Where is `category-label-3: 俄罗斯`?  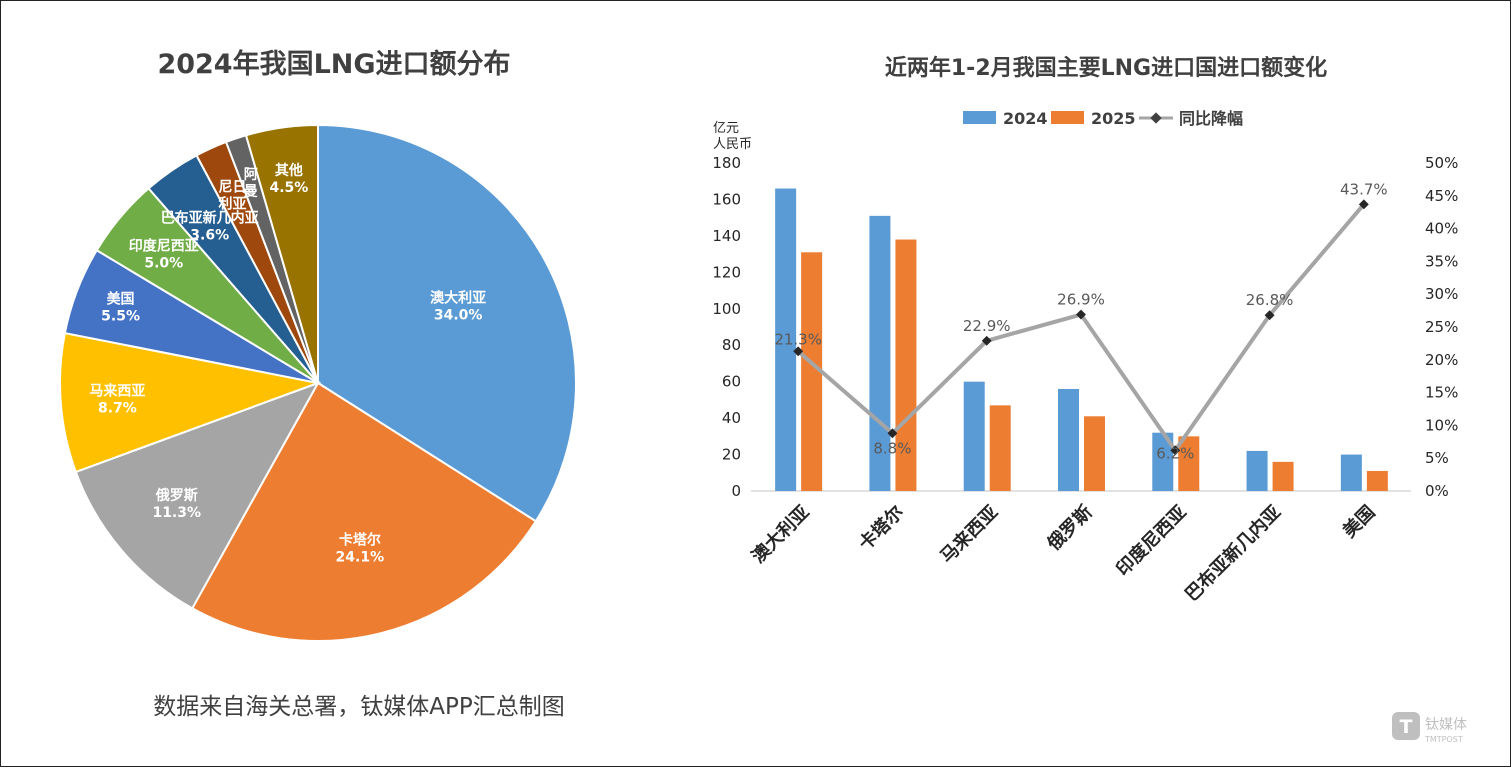
category-label-3: 俄罗斯 is located at coordinates (1069, 528).